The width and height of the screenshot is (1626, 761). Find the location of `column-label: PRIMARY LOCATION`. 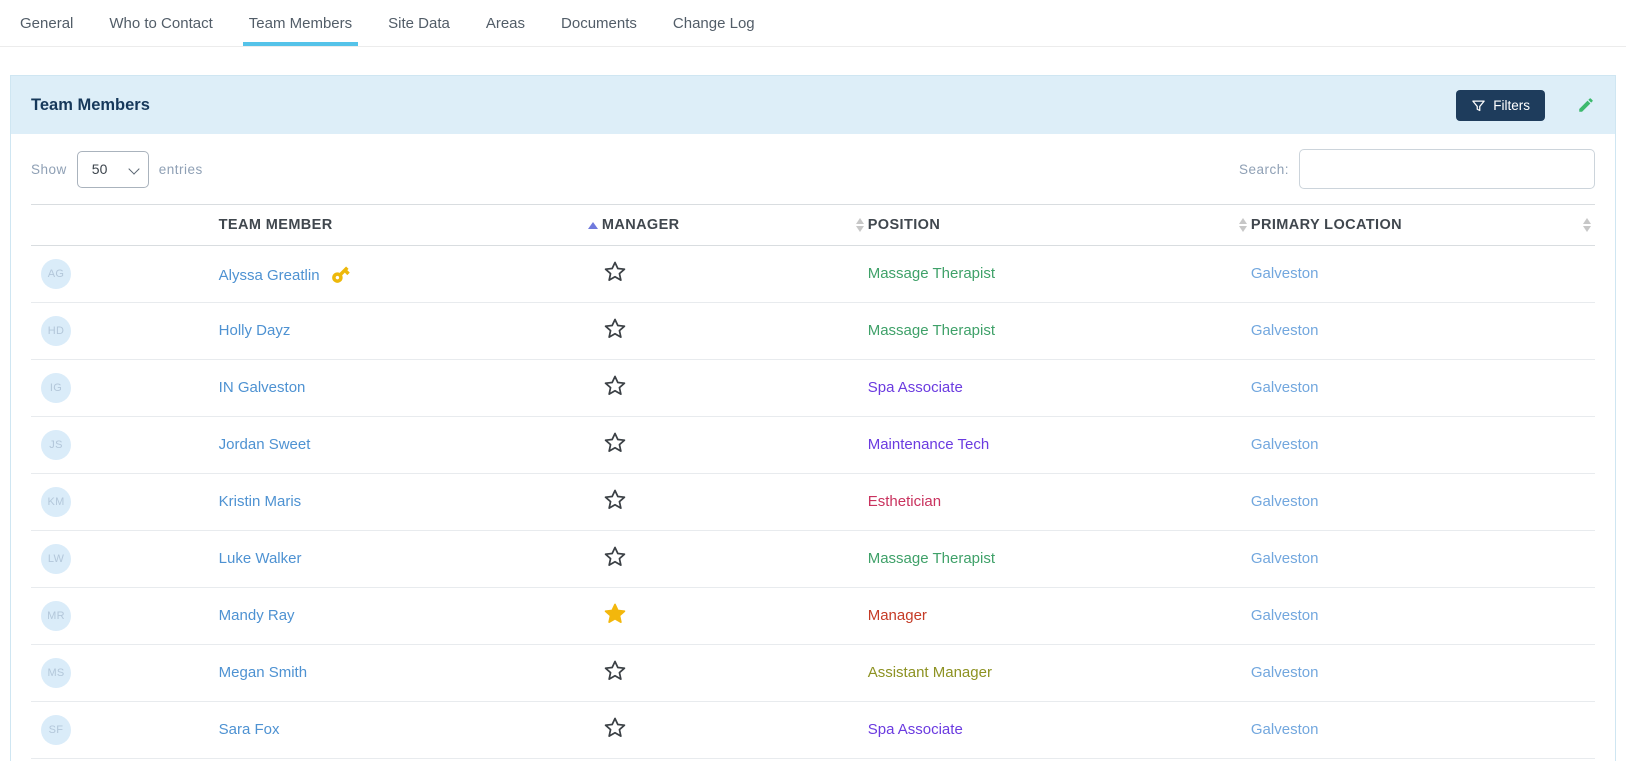

column-label: PRIMARY LOCATION is located at coordinates (1326, 225).